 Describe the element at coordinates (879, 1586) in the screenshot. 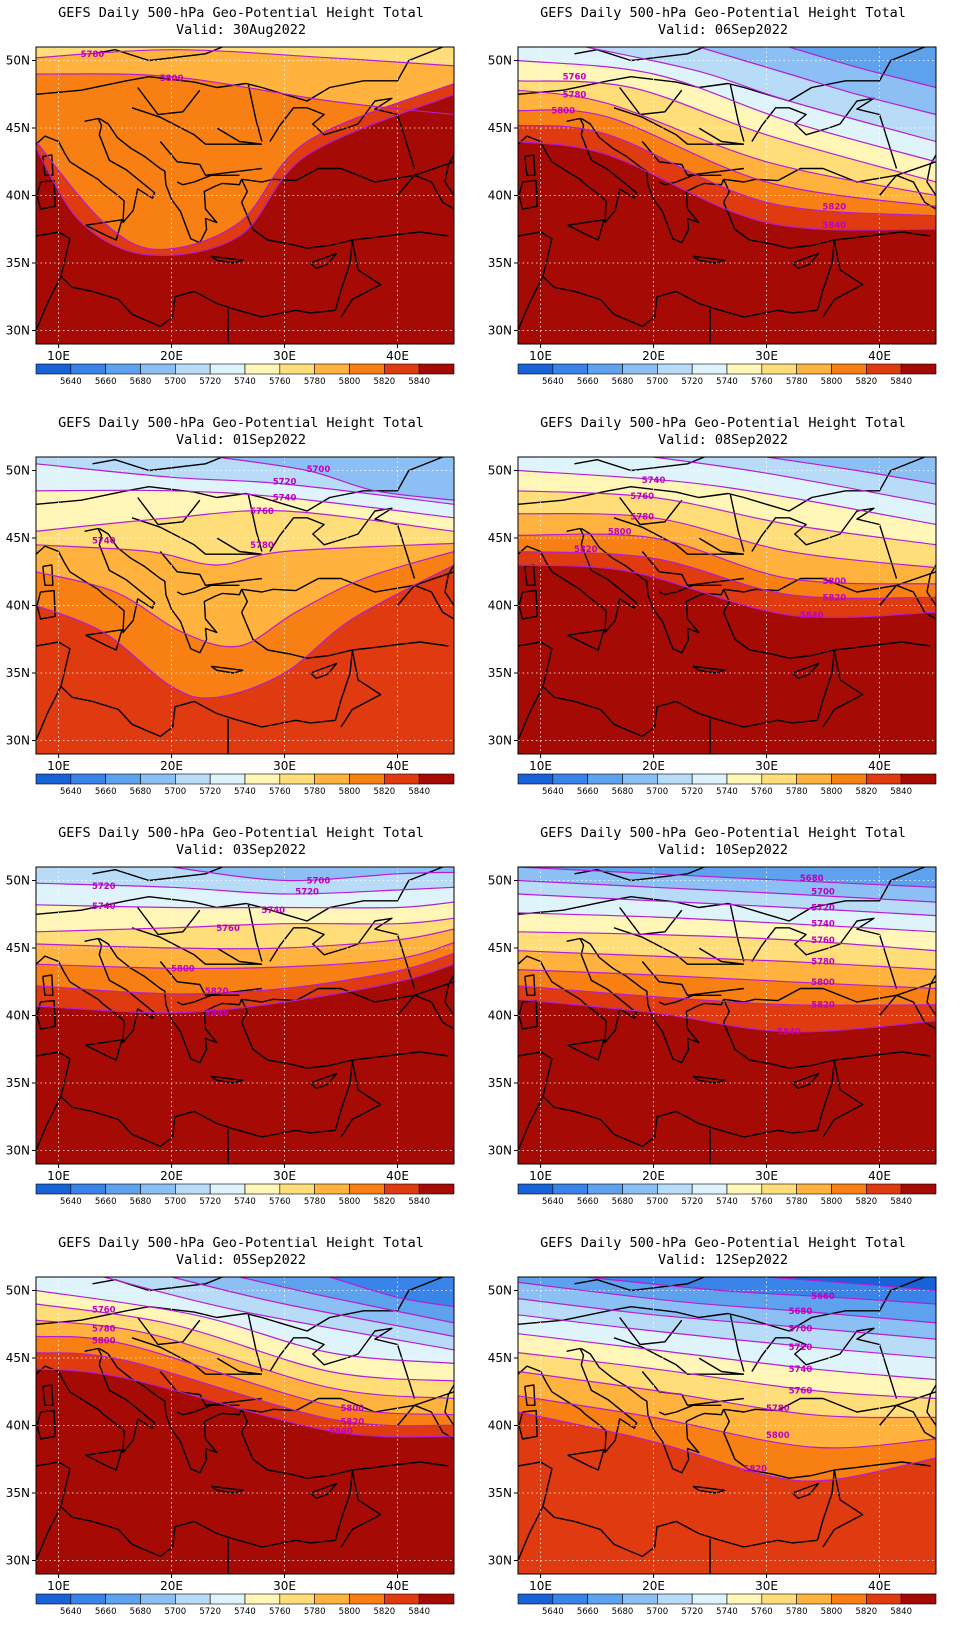

I see `x-tick-label: 40E` at that location.